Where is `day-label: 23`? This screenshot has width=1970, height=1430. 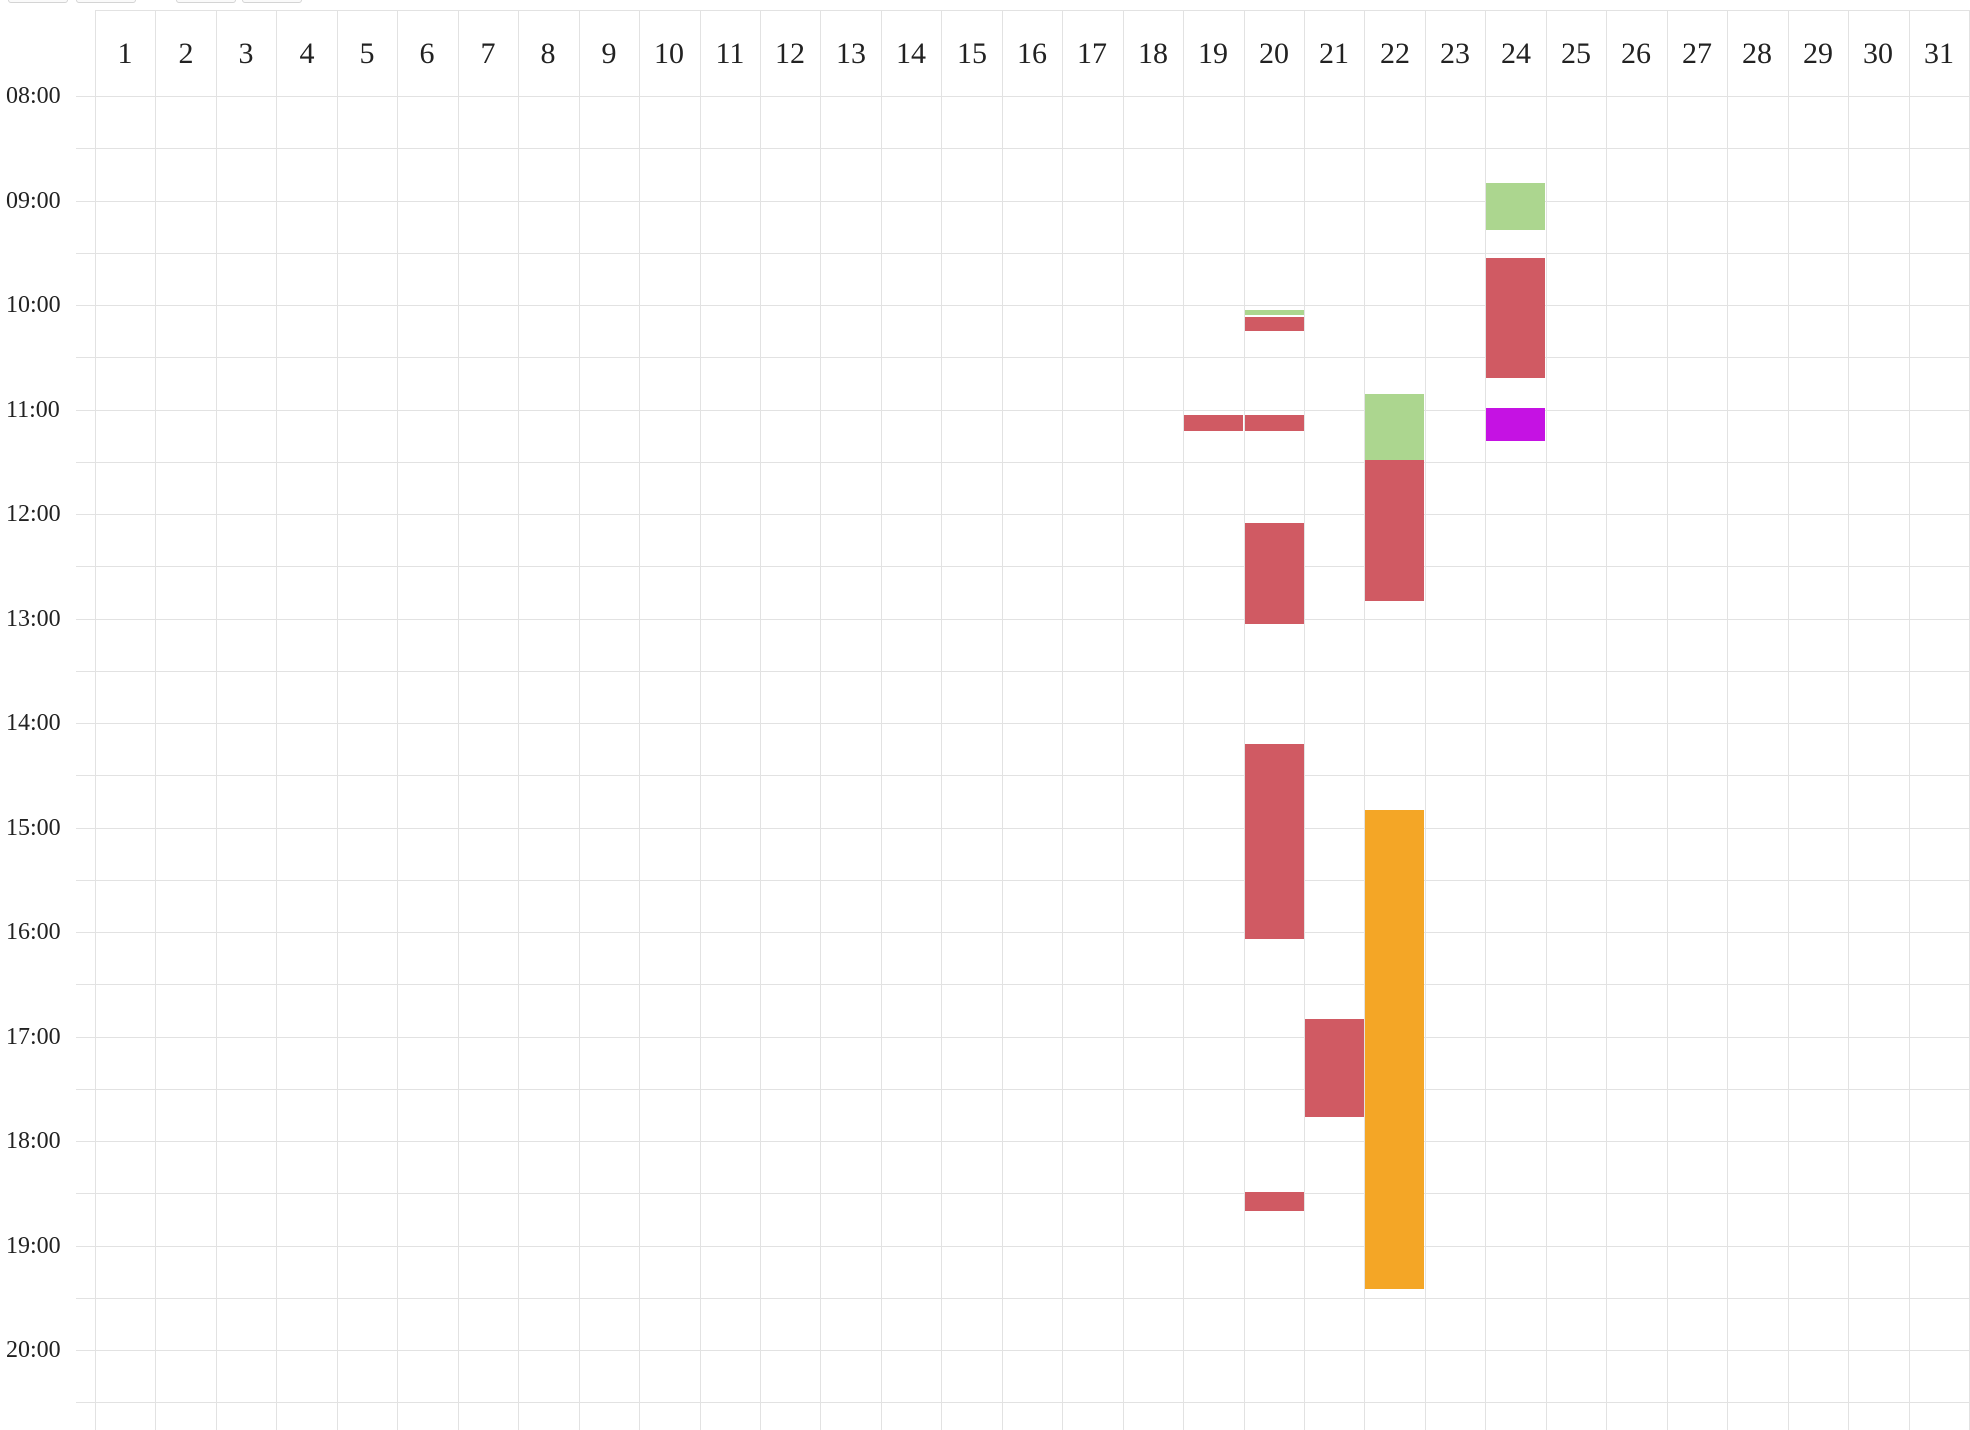 day-label: 23 is located at coordinates (1455, 53).